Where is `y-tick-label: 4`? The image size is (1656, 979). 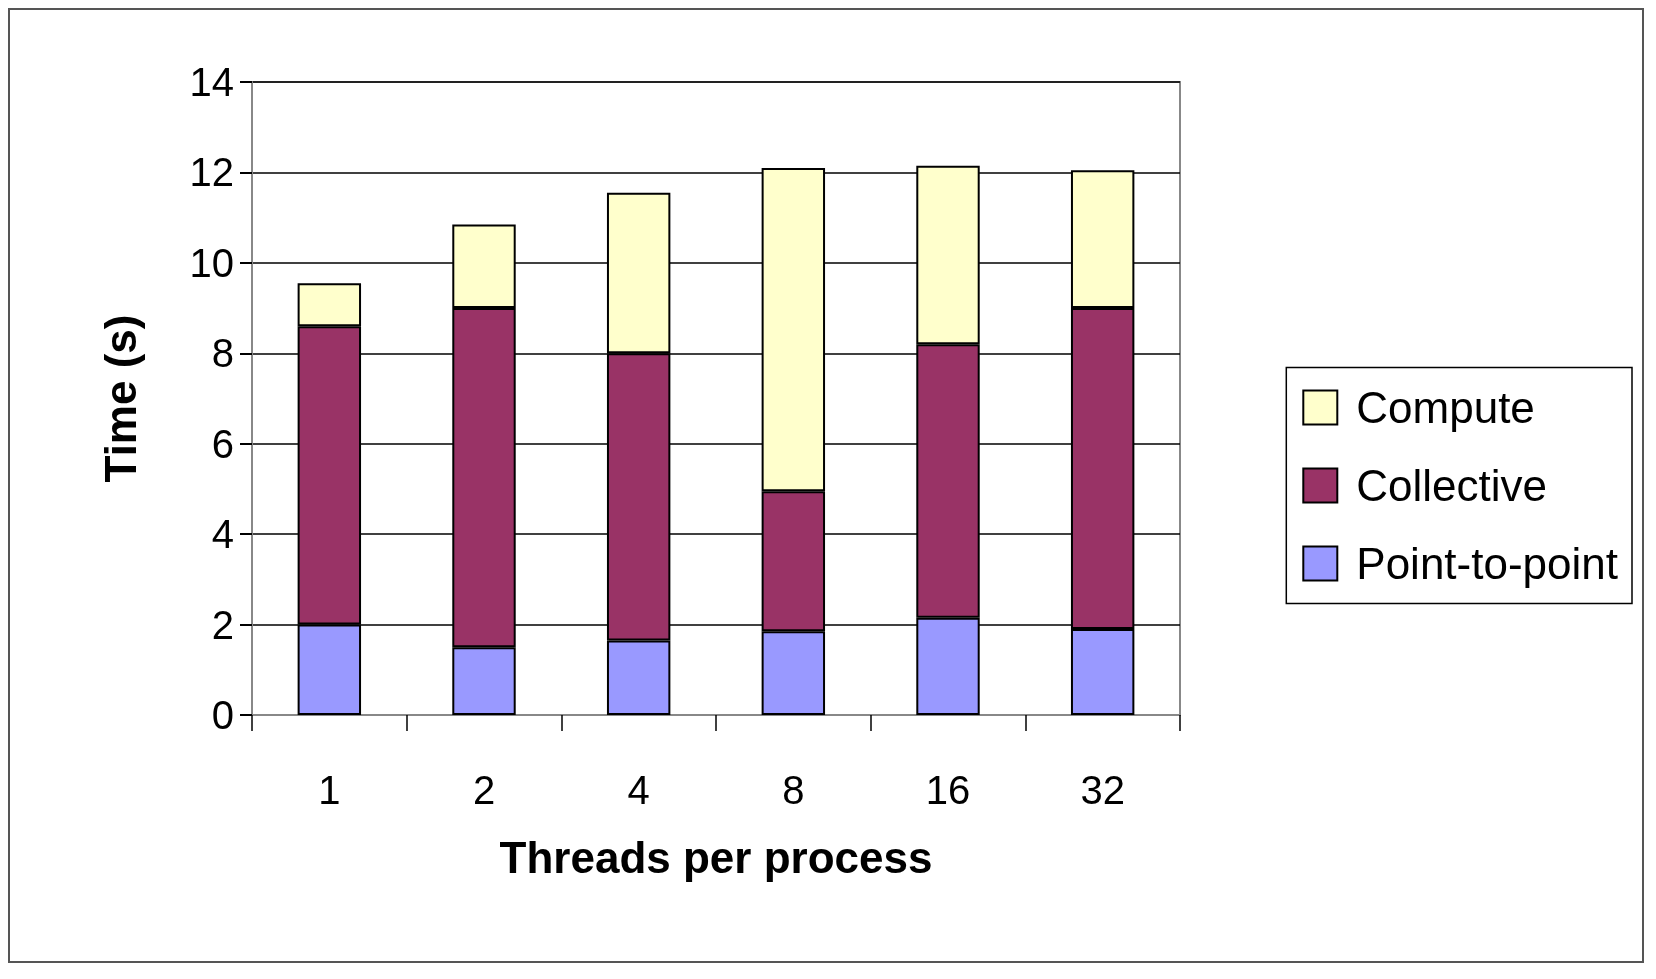 y-tick-label: 4 is located at coordinates (222, 534).